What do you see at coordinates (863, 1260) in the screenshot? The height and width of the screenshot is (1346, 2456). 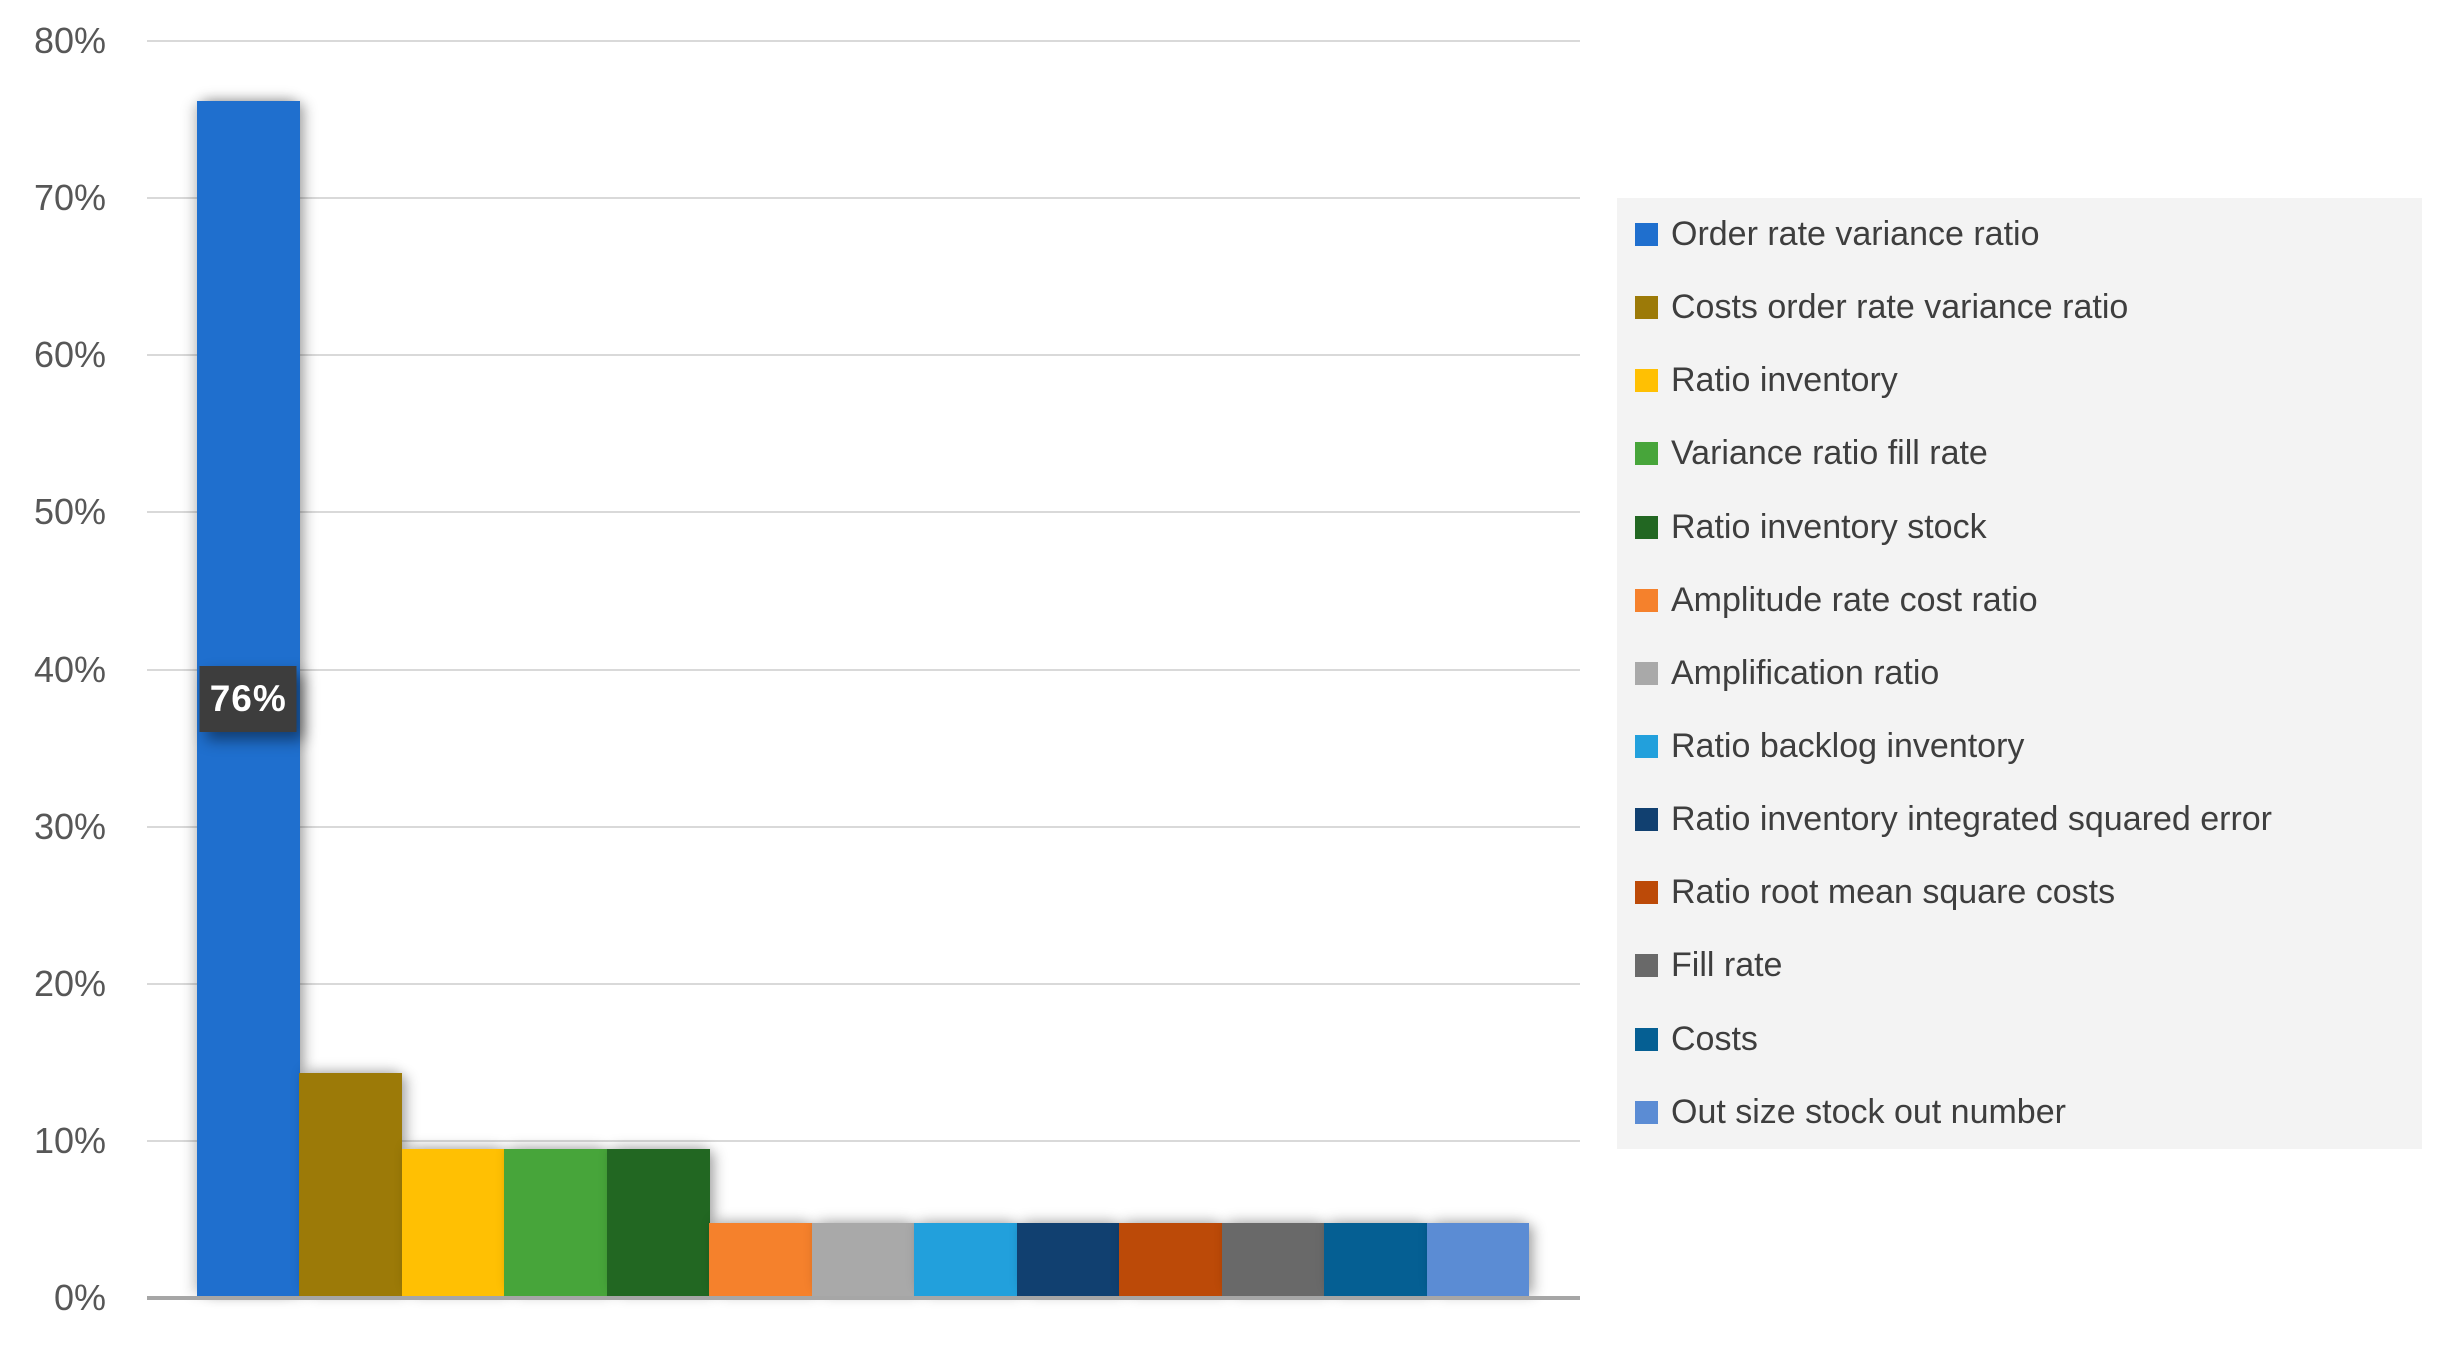 I see `bar-amplification-ratio` at bounding box center [863, 1260].